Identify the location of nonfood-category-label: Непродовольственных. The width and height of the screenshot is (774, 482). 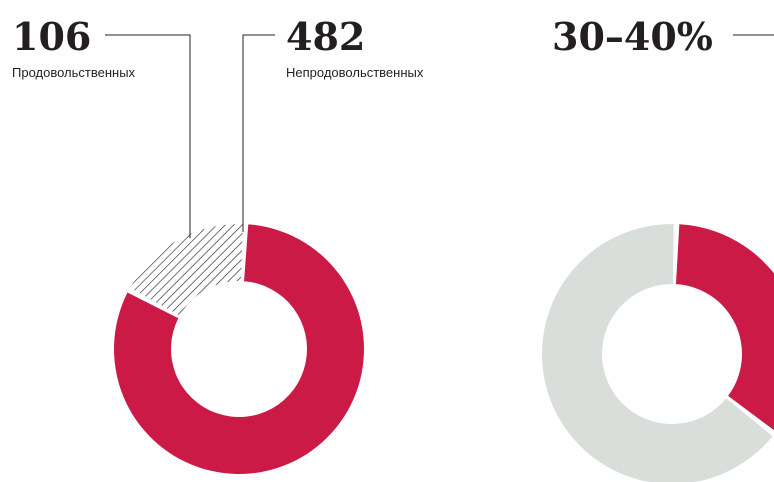
(355, 72).